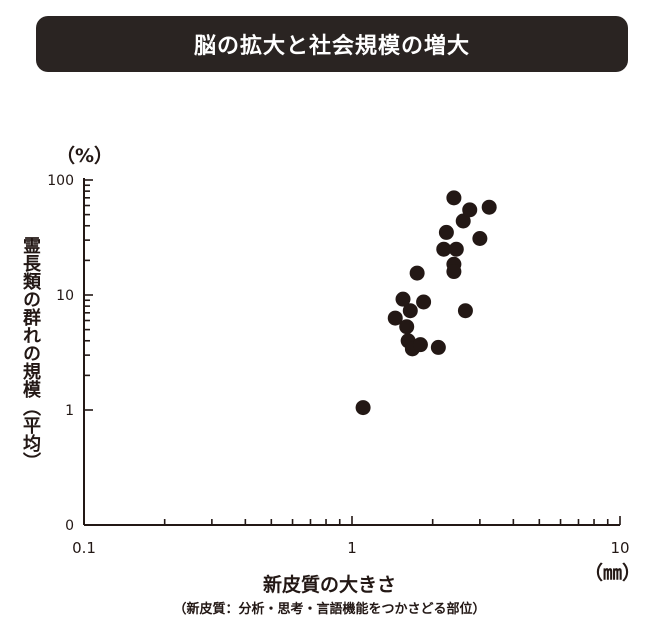 Image resolution: width=659 pixels, height=631 pixels. Describe the element at coordinates (329, 585) in the screenshot. I see `x-axis-label: 新皮質の大きさ` at that location.